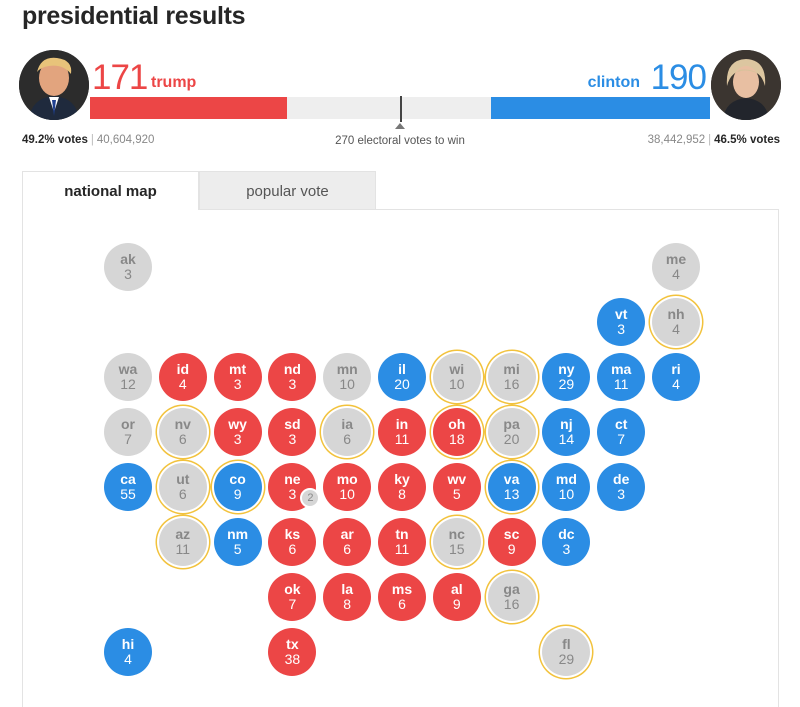  Describe the element at coordinates (183, 479) in the screenshot. I see `state-abbr: ut` at that location.